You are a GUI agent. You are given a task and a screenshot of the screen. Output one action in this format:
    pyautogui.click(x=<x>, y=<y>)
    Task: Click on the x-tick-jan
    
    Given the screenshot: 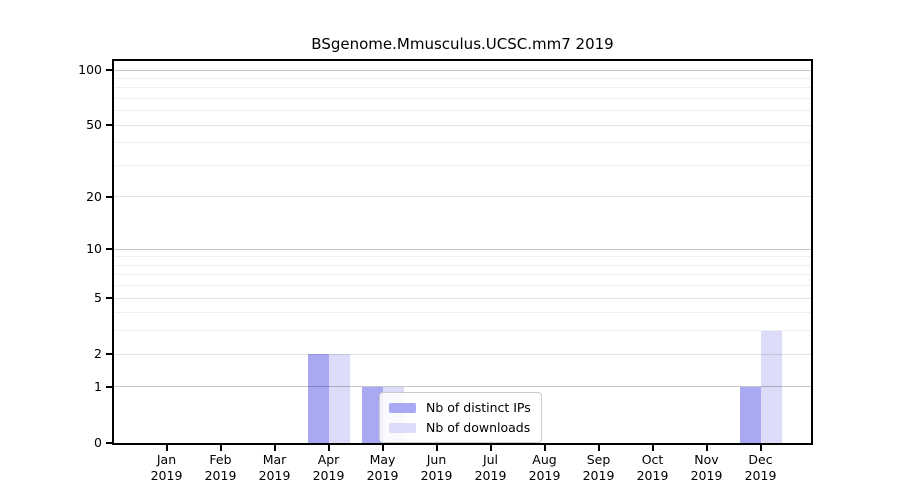 What is the action you would take?
    pyautogui.click(x=166, y=448)
    